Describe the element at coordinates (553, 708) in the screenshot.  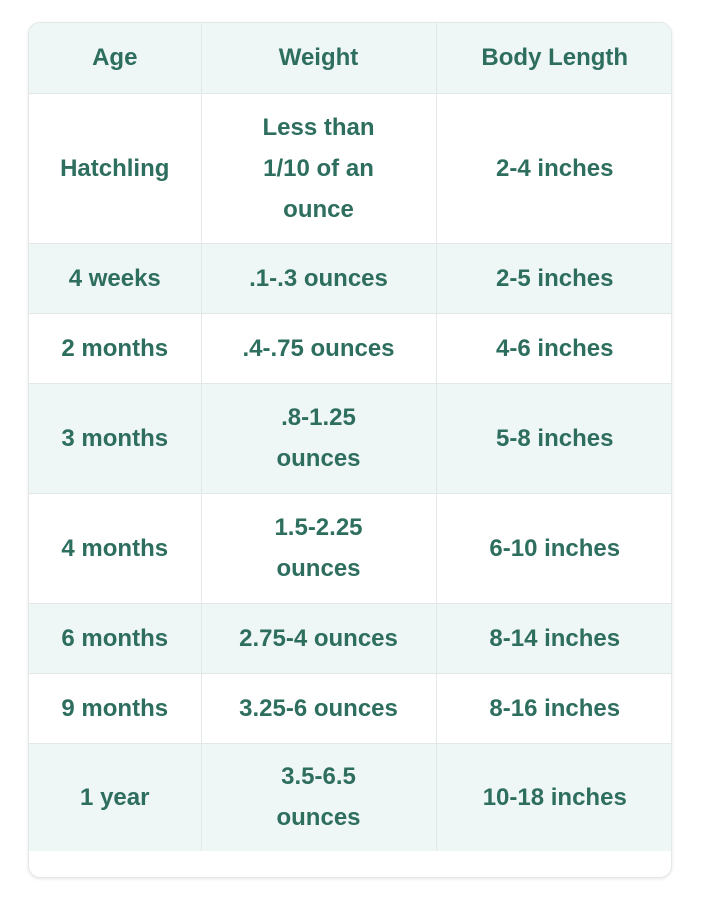
I see `cell-body-length: 8-16 inches` at that location.